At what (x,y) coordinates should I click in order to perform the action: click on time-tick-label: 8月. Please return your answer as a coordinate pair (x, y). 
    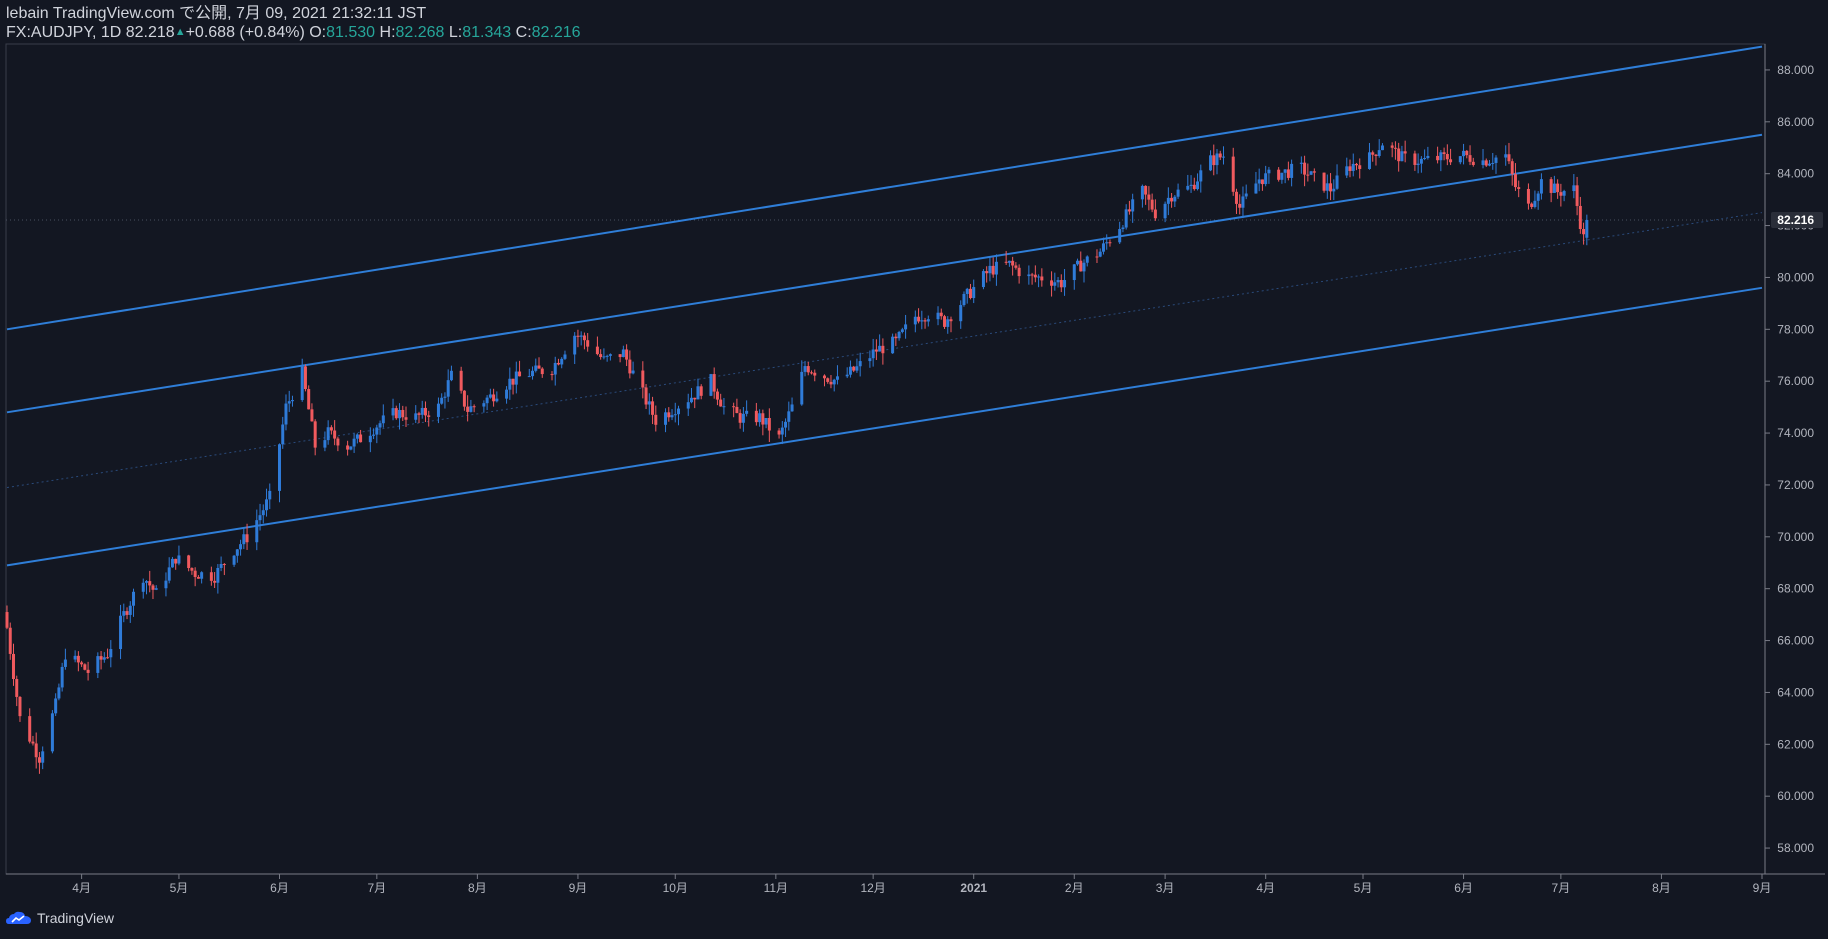
    Looking at the image, I should click on (1661, 888).